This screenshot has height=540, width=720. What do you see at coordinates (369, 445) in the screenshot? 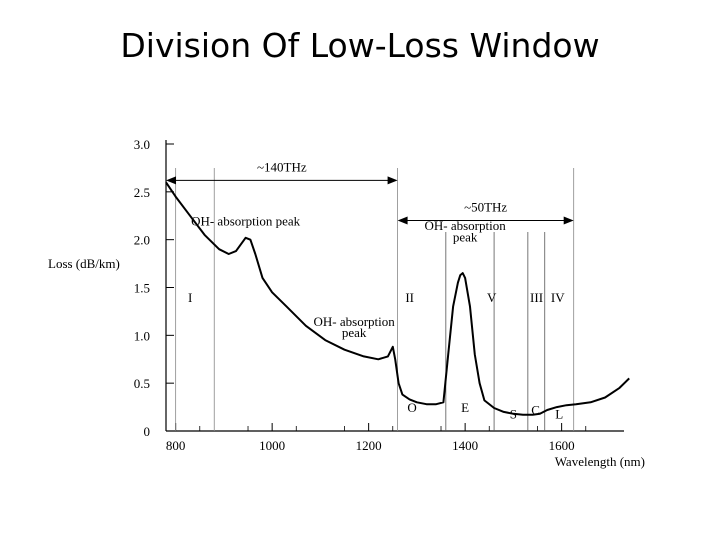
I see `x-tick-label: 1200` at bounding box center [369, 445].